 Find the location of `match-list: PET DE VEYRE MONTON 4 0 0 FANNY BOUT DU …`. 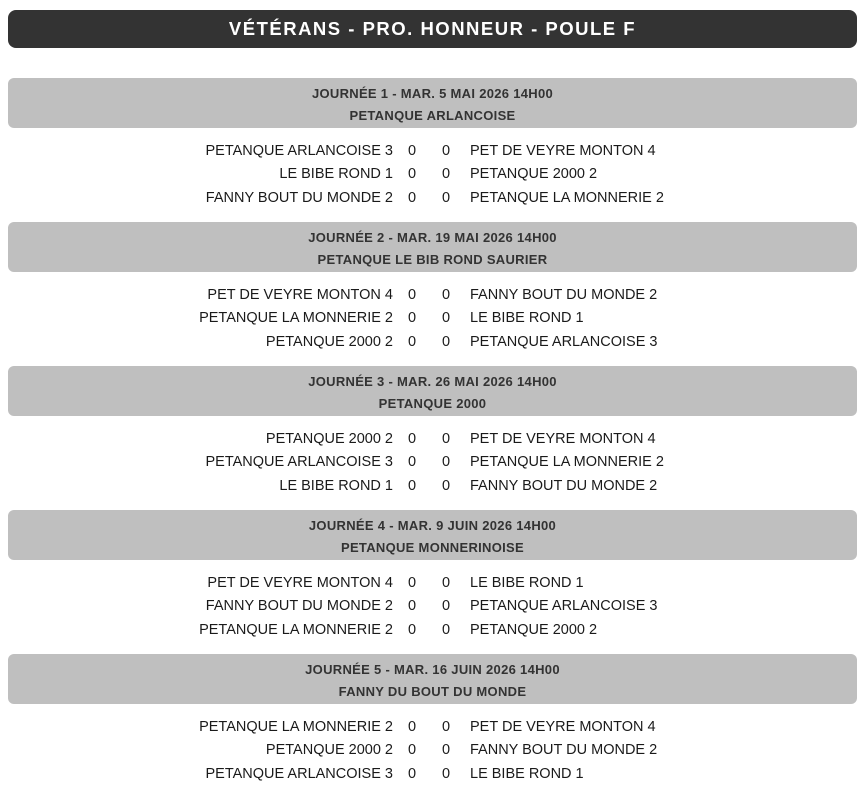

match-list: PET DE VEYRE MONTON 4 0 0 FANNY BOUT DU … is located at coordinates (432, 319).